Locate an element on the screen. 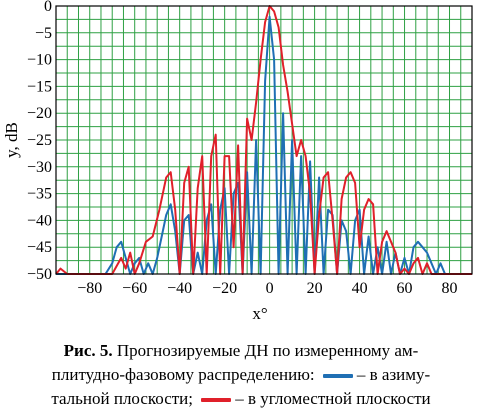 The image size is (481, 419). caption-line2a: плитудно-фазовому распределению: is located at coordinates (183, 374).